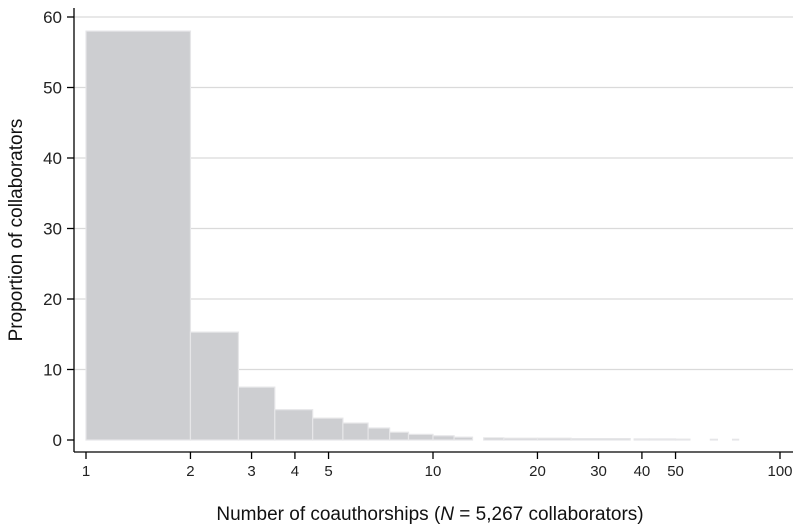  Describe the element at coordinates (52, 158) in the screenshot. I see `y-tick-label-40: 40` at that location.